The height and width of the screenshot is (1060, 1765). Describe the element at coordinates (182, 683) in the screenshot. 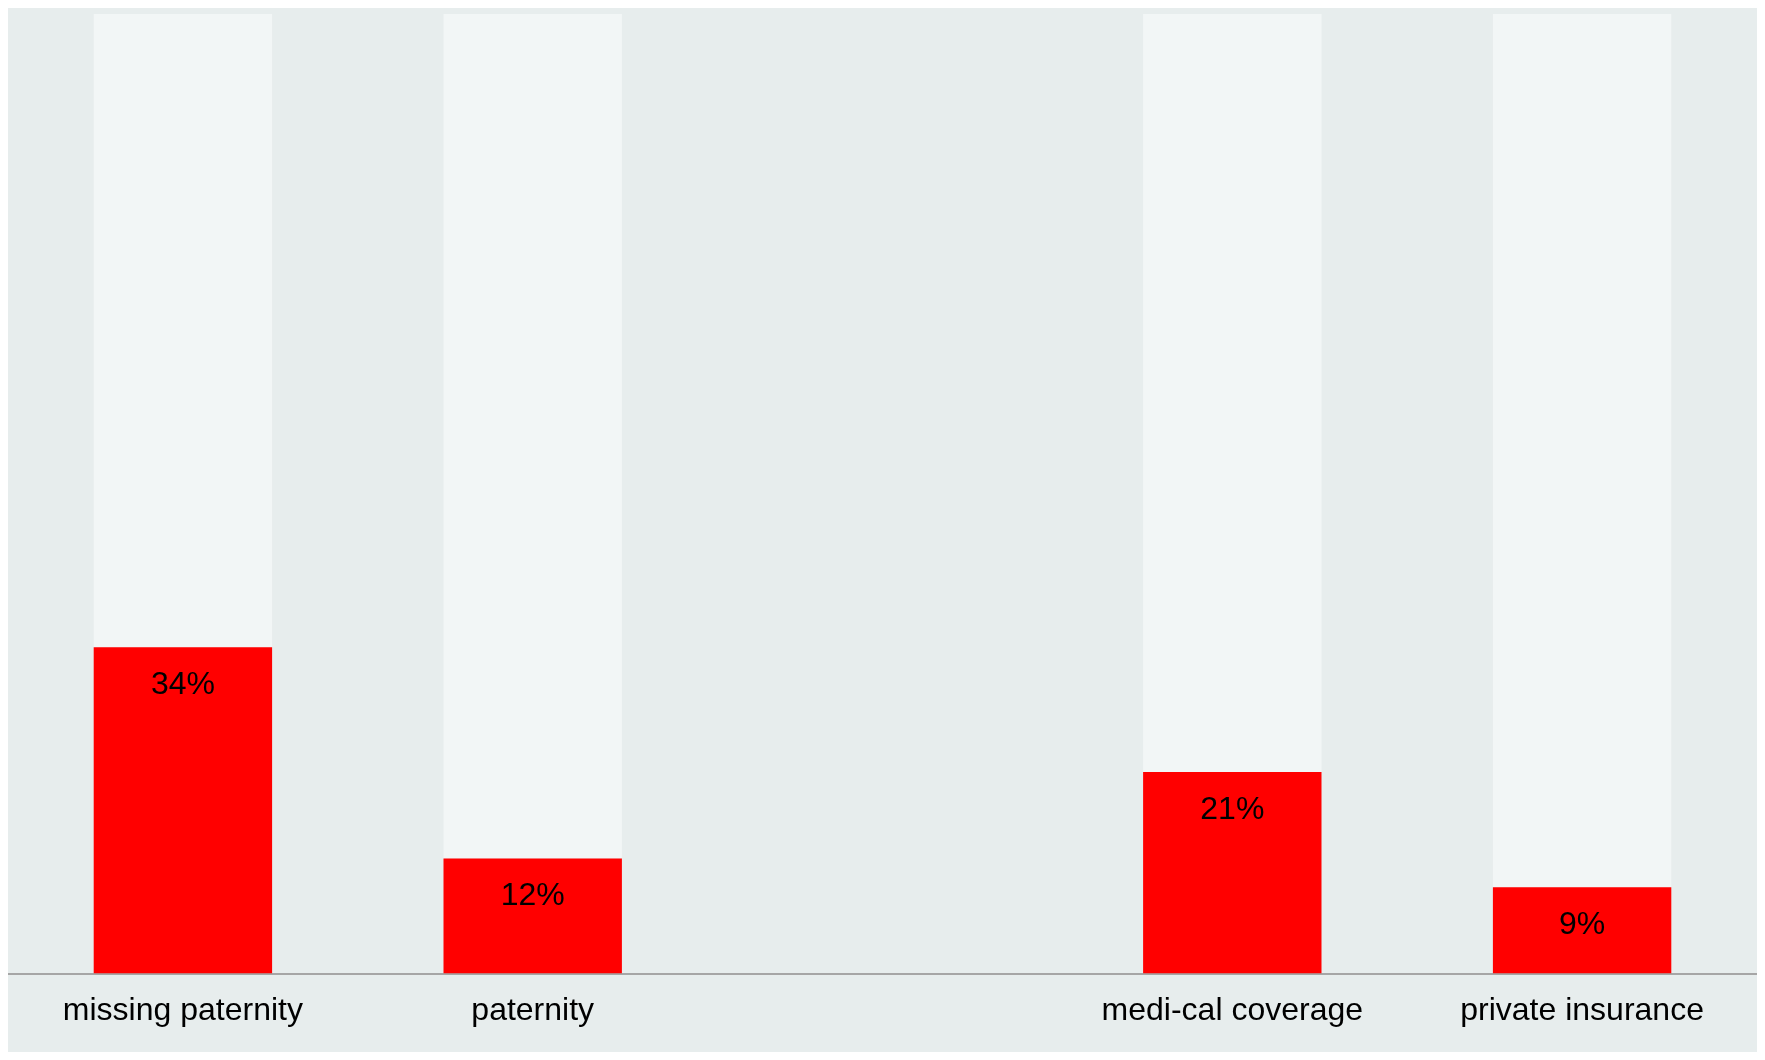

I see `data-label: 34%` at that location.